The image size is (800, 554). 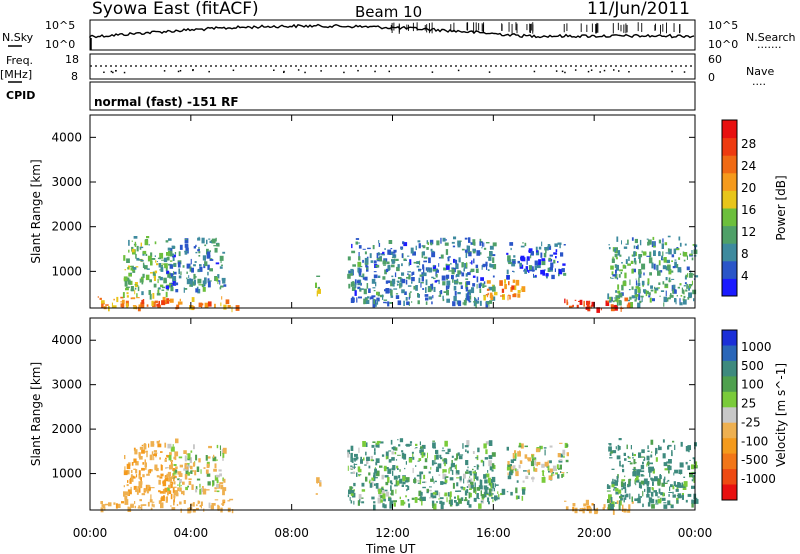 I want to click on y-tick-label: 3000, so click(x=66, y=182).